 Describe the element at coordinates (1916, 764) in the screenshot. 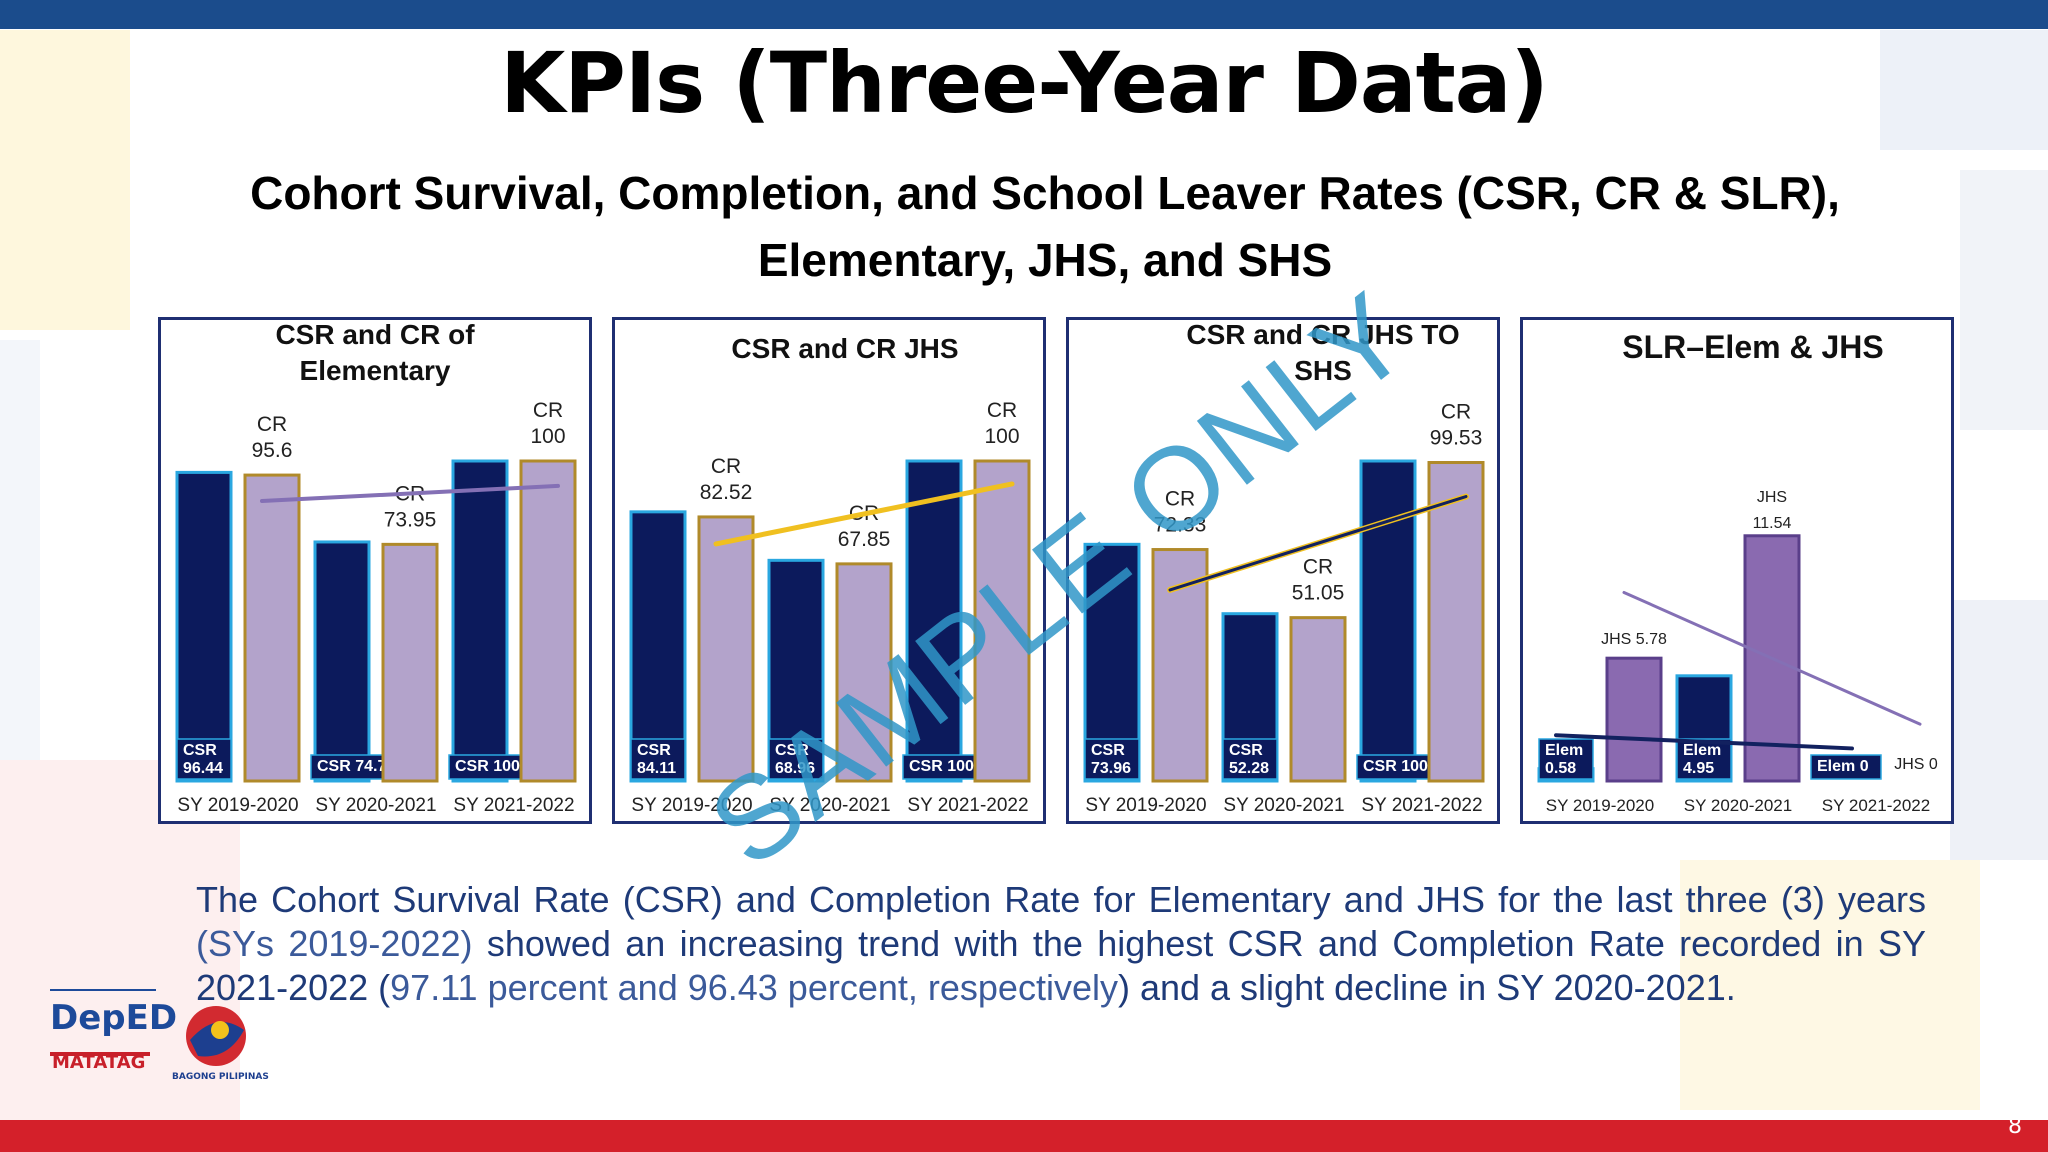

I see `data-label: JHS 0` at that location.